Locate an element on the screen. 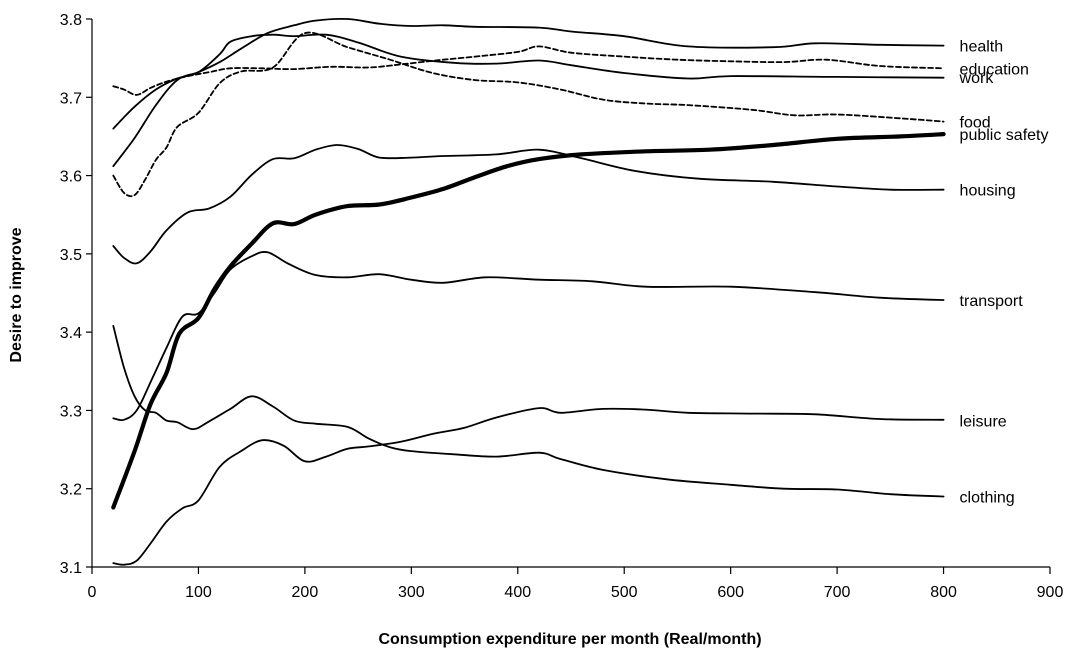  y-tick-label: 3.3 is located at coordinates (71, 411).